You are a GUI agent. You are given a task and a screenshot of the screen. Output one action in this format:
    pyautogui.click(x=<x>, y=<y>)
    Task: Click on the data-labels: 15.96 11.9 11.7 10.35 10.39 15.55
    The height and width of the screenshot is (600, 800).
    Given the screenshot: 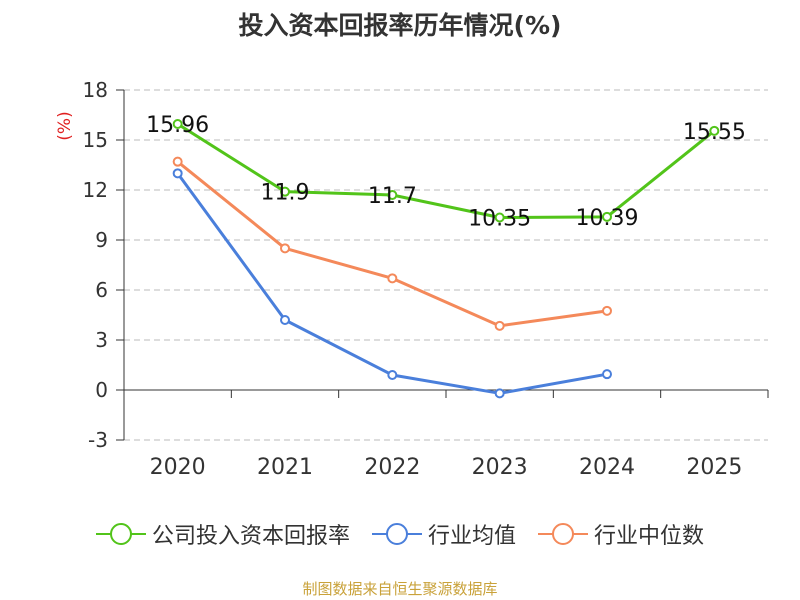 What is the action you would take?
    pyautogui.click(x=446, y=172)
    